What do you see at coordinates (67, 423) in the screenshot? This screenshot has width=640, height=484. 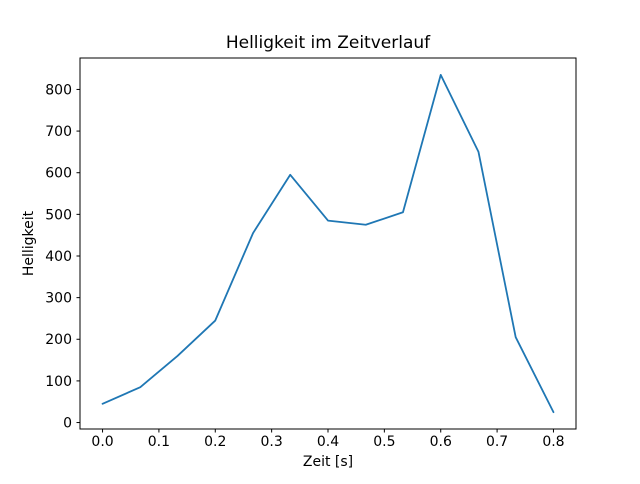 I see `y-tick-label: 0` at bounding box center [67, 423].